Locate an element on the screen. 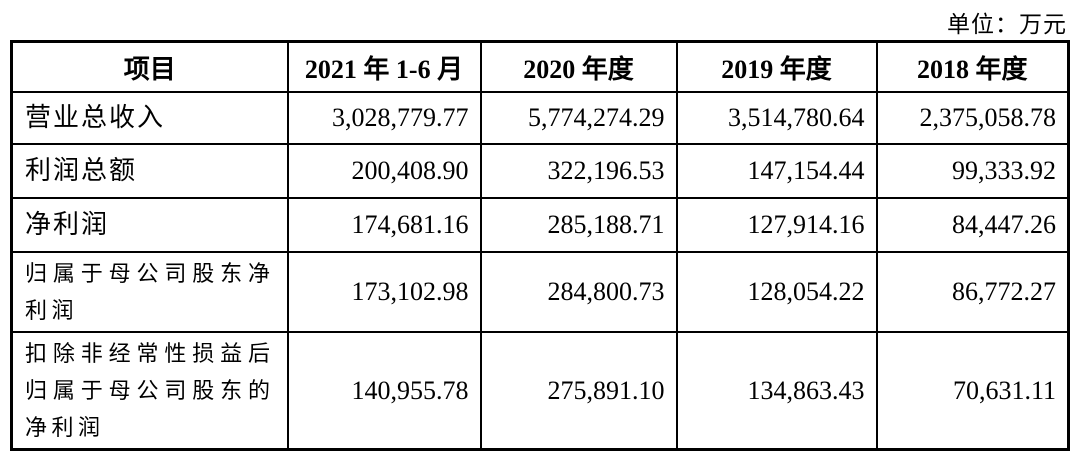  row-label: 净利润 is located at coordinates (149, 225).